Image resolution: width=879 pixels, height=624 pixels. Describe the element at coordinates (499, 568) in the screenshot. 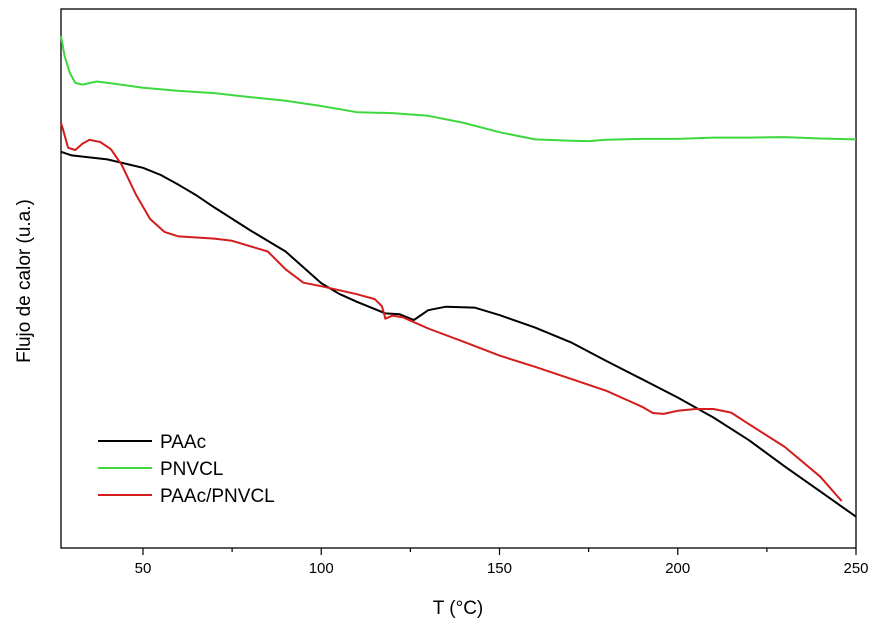

I see `x-tick-label: 150` at that location.